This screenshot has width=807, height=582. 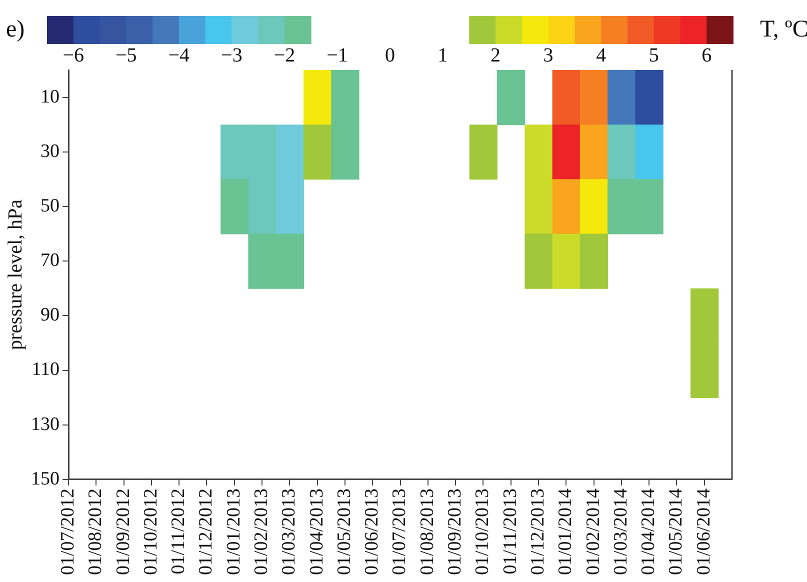 What do you see at coordinates (593, 532) in the screenshot?
I see `x-tick-label: 01/02/2014` at bounding box center [593, 532].